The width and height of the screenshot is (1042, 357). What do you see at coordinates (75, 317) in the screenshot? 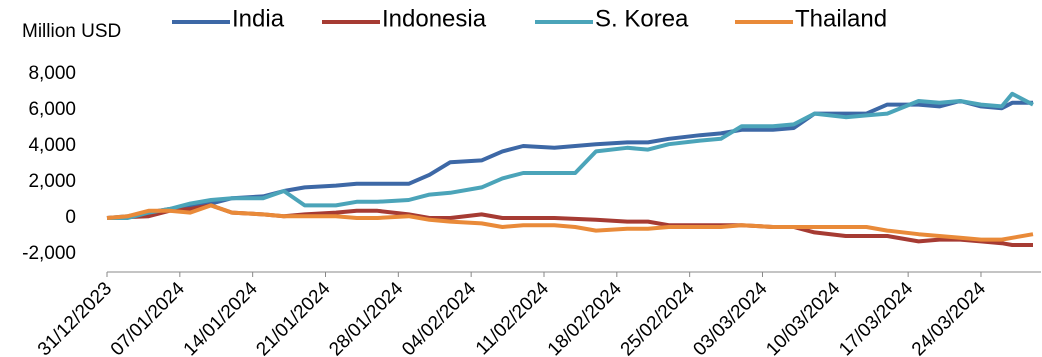
I see `x-tick-label: 31/12/2023` at bounding box center [75, 317].